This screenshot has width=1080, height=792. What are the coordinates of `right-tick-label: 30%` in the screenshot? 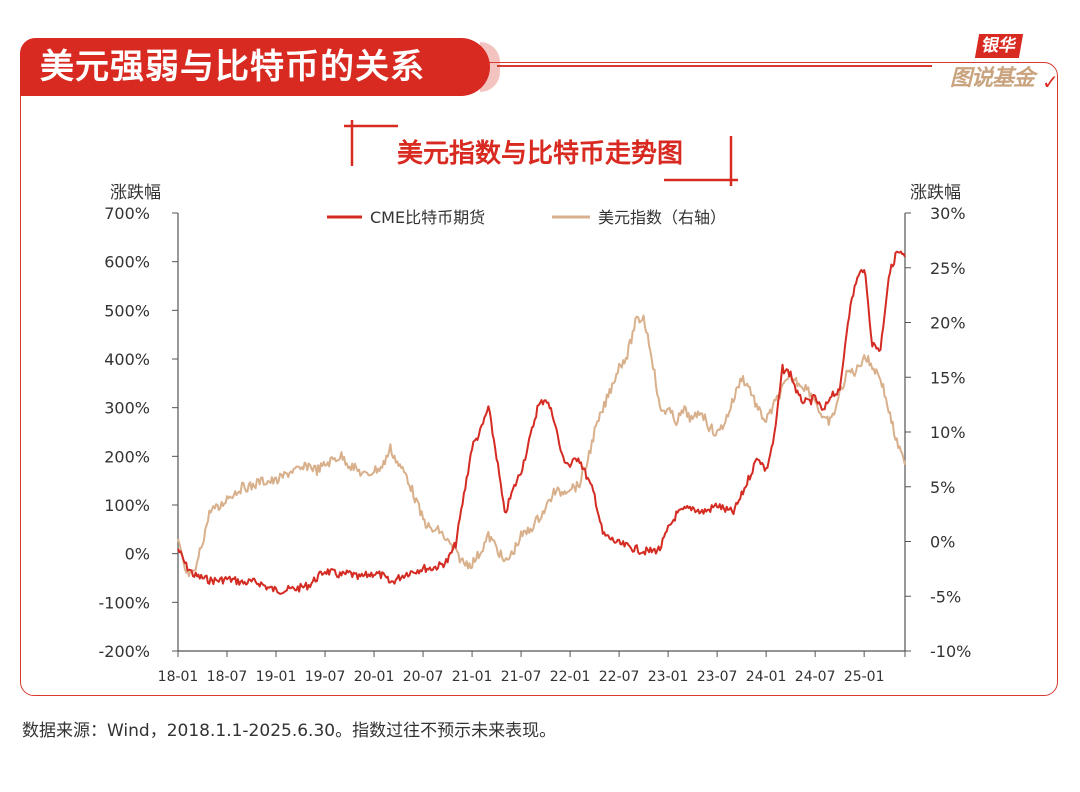 It's located at (948, 213).